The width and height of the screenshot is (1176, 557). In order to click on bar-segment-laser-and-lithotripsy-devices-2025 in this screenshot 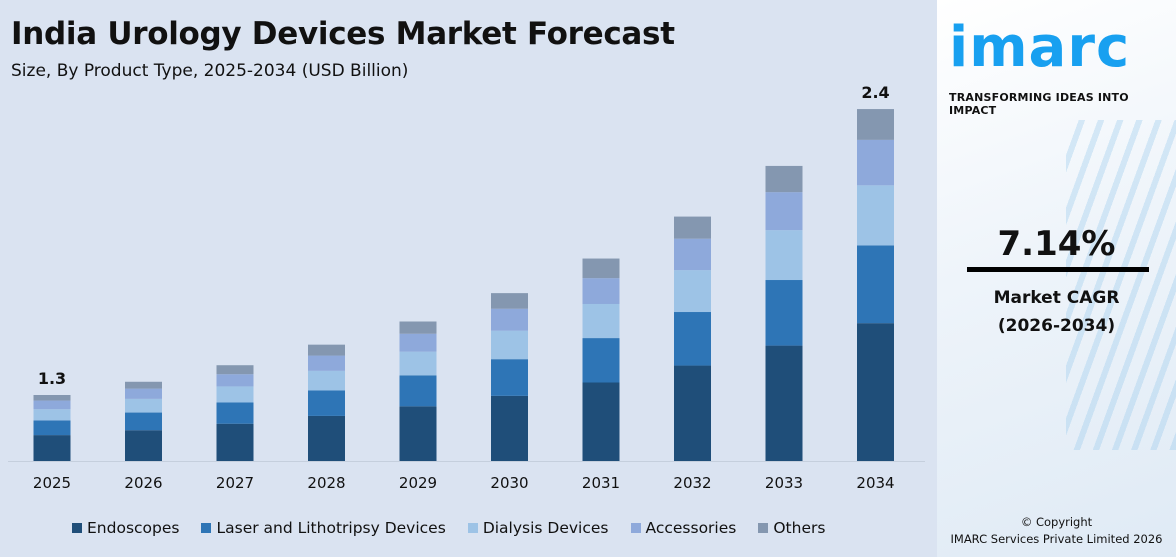, I will do `click(52, 428)`.